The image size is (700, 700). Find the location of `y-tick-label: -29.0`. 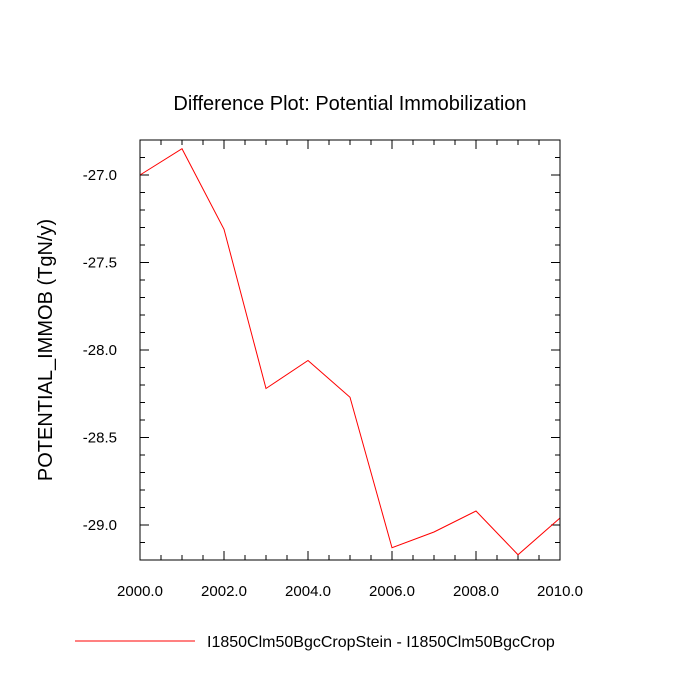

y-tick-label: -29.0 is located at coordinates (100, 525).